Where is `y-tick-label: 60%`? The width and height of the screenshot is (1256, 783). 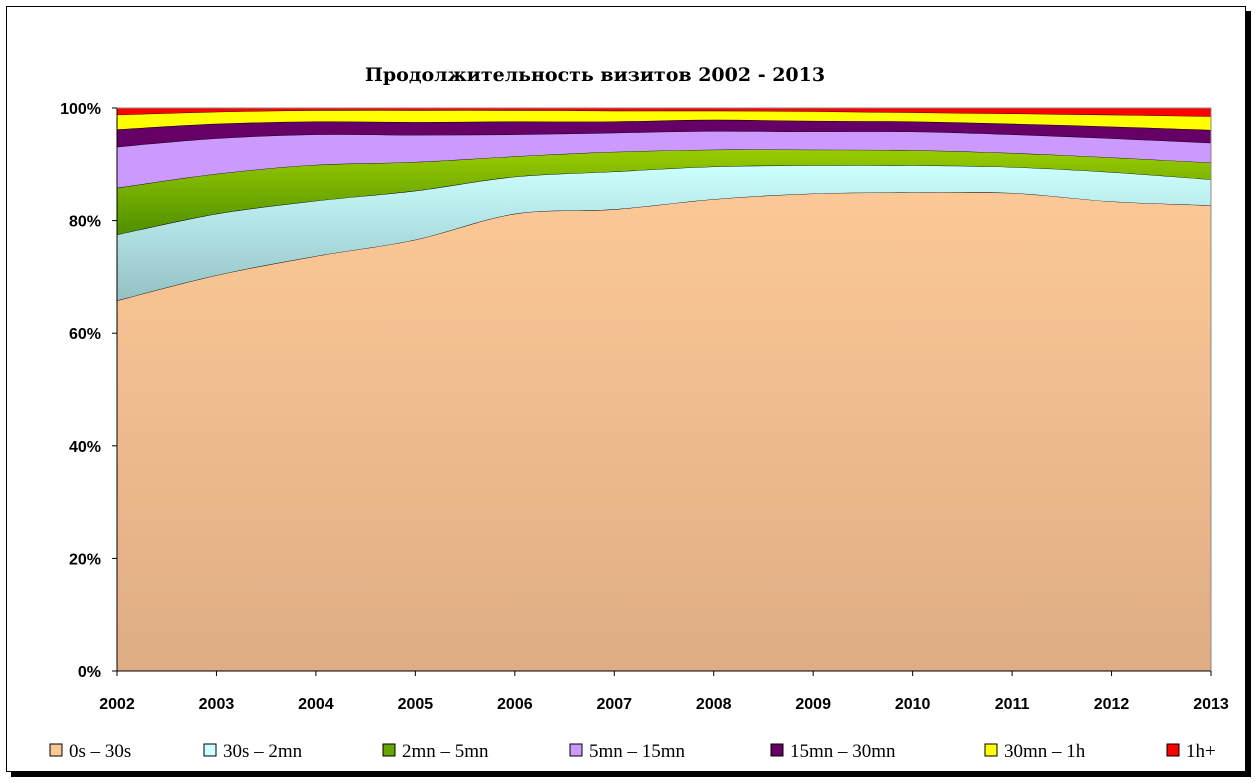 y-tick-label: 60% is located at coordinates (85, 334).